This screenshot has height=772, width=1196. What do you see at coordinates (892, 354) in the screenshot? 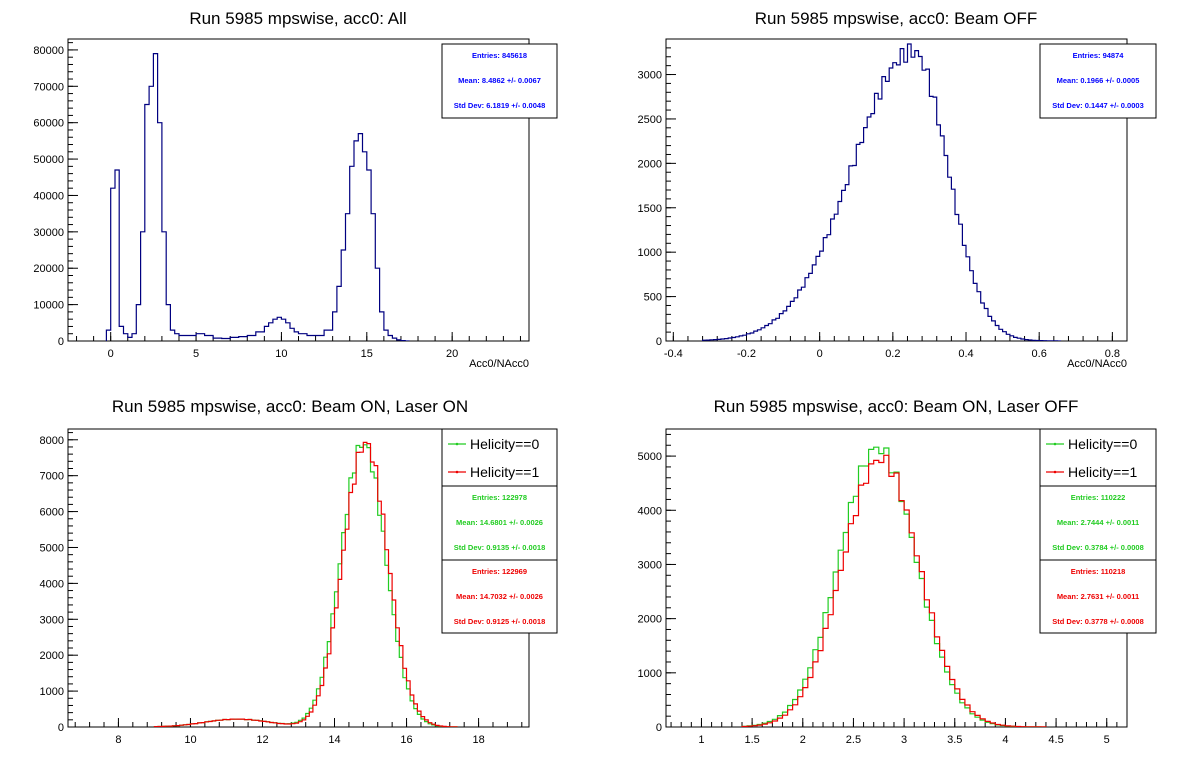
I see `x-tick-label: 0.2` at bounding box center [892, 354].